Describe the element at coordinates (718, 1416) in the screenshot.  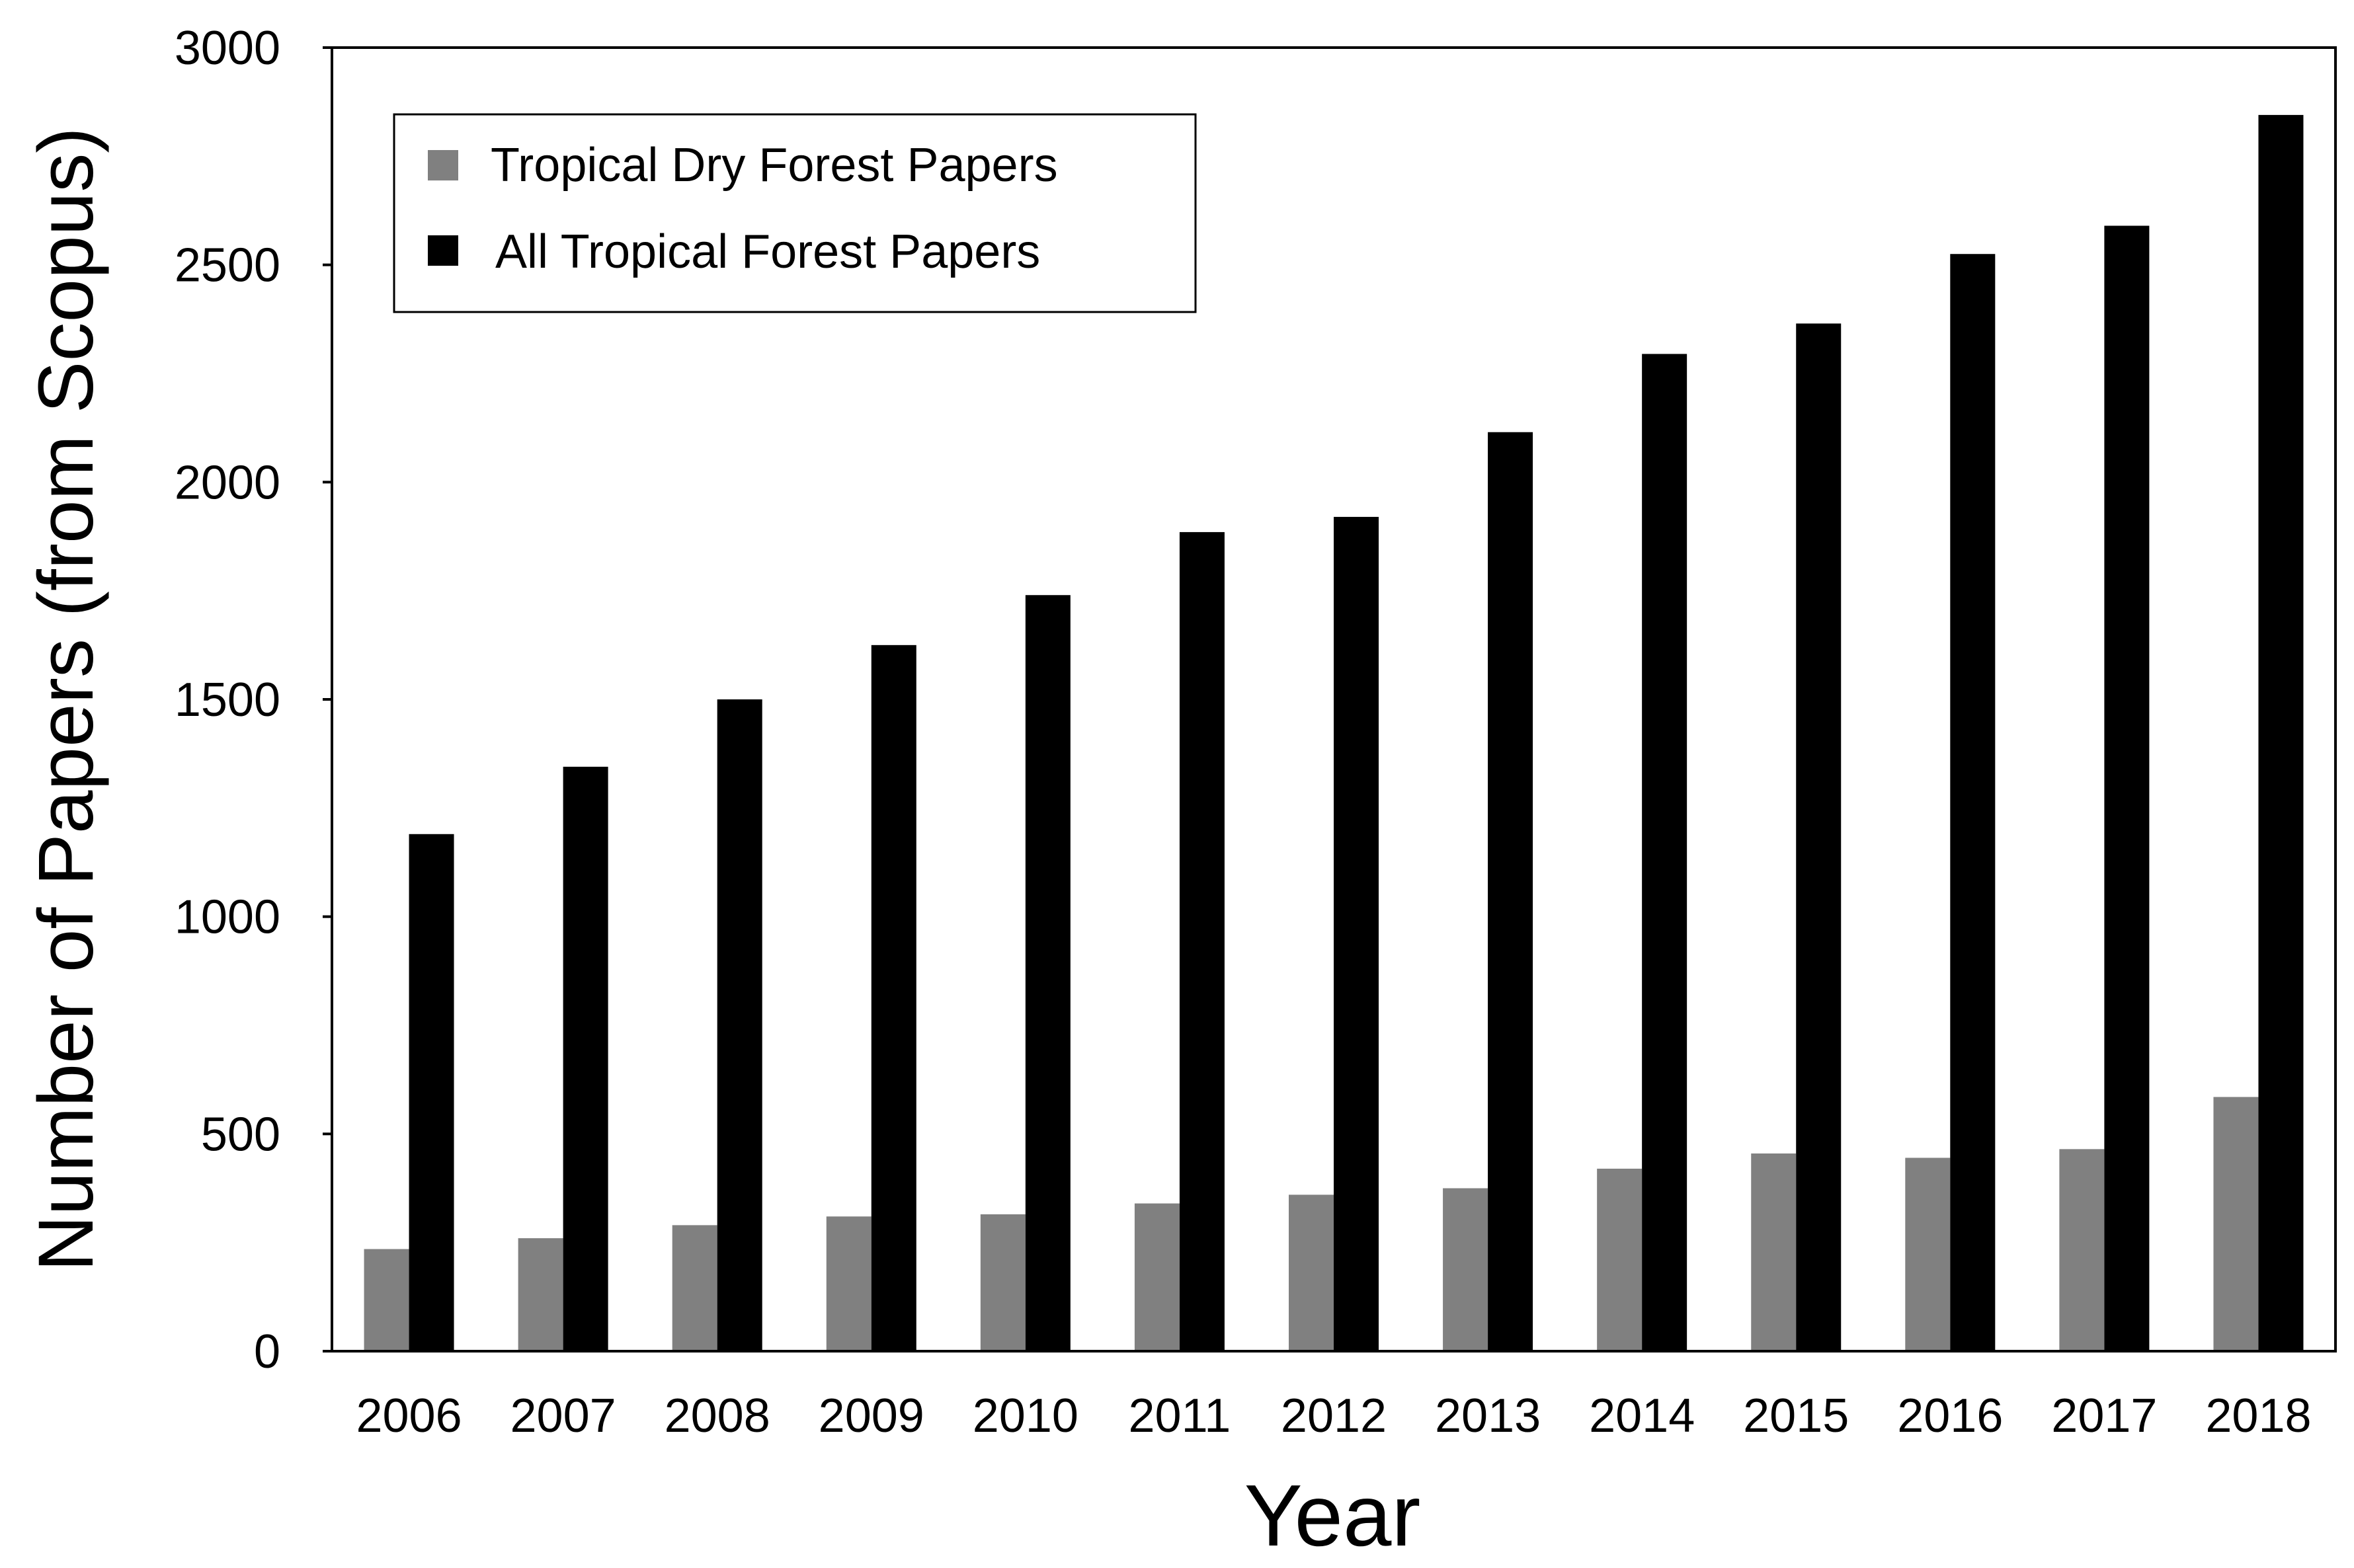
I see `x-tick-label-2008: 2008` at that location.